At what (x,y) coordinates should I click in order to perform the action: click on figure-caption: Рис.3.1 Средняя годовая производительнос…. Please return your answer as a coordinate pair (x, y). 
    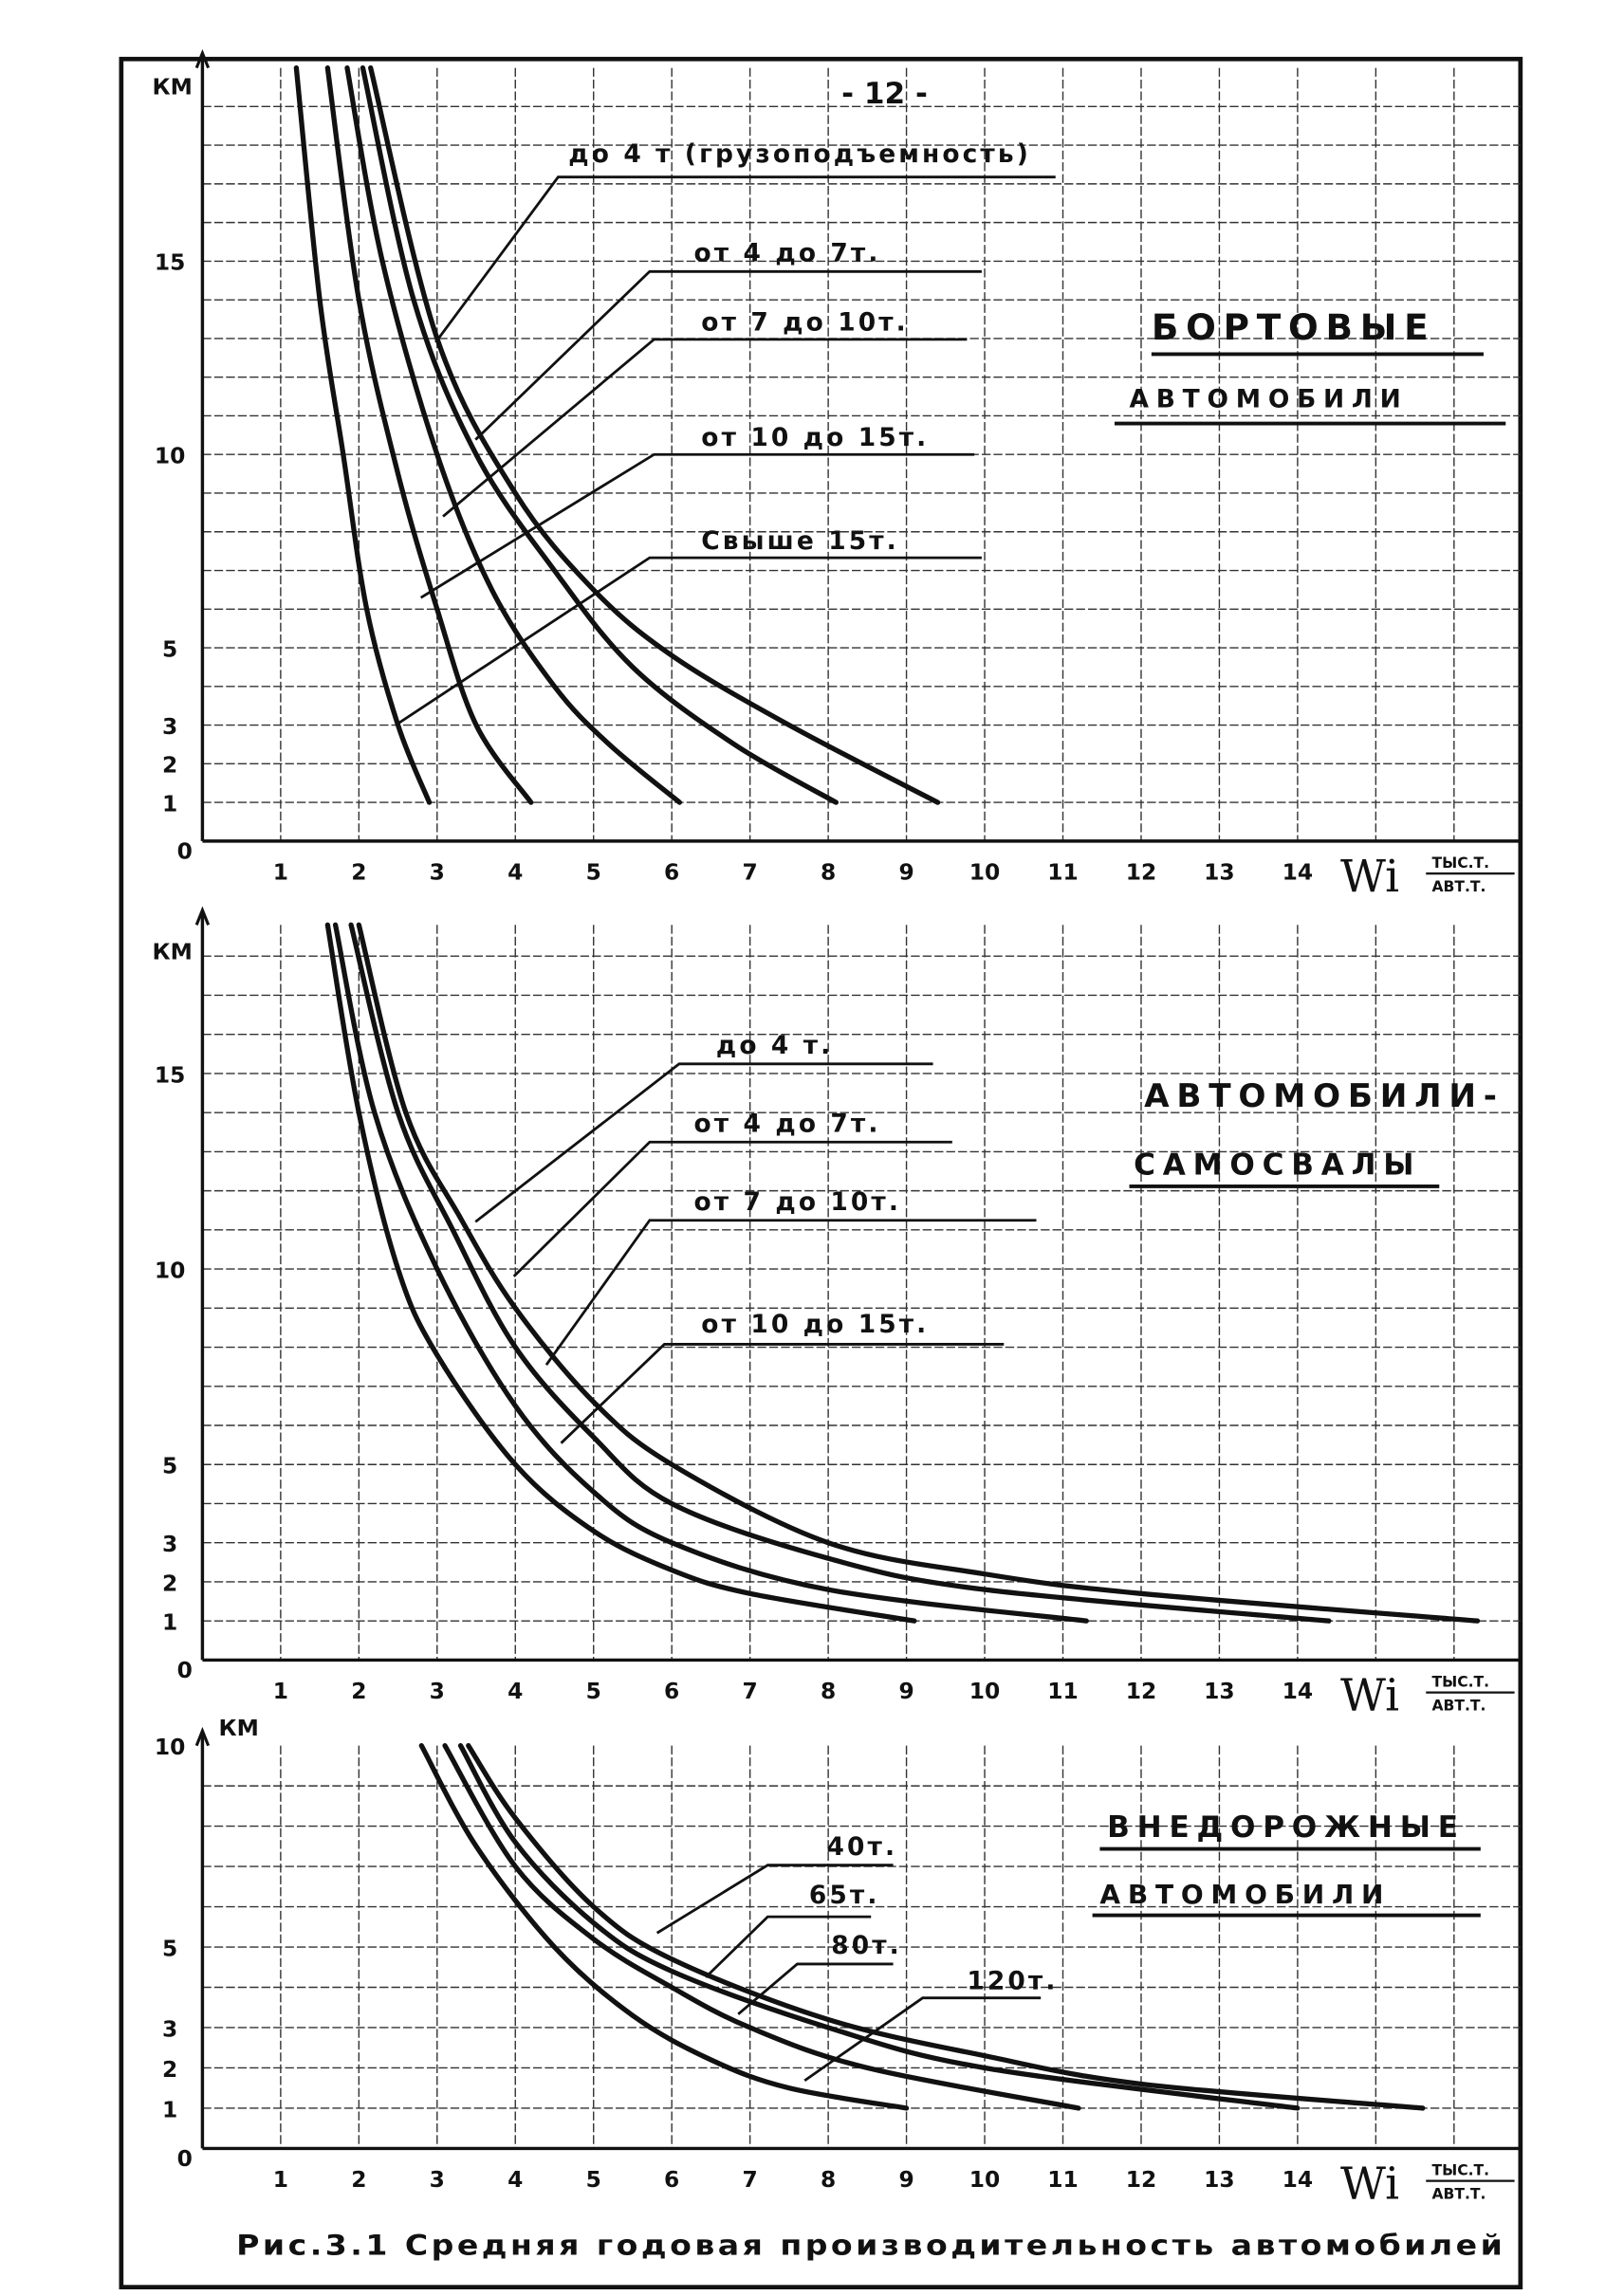
    Looking at the image, I should click on (871, 2245).